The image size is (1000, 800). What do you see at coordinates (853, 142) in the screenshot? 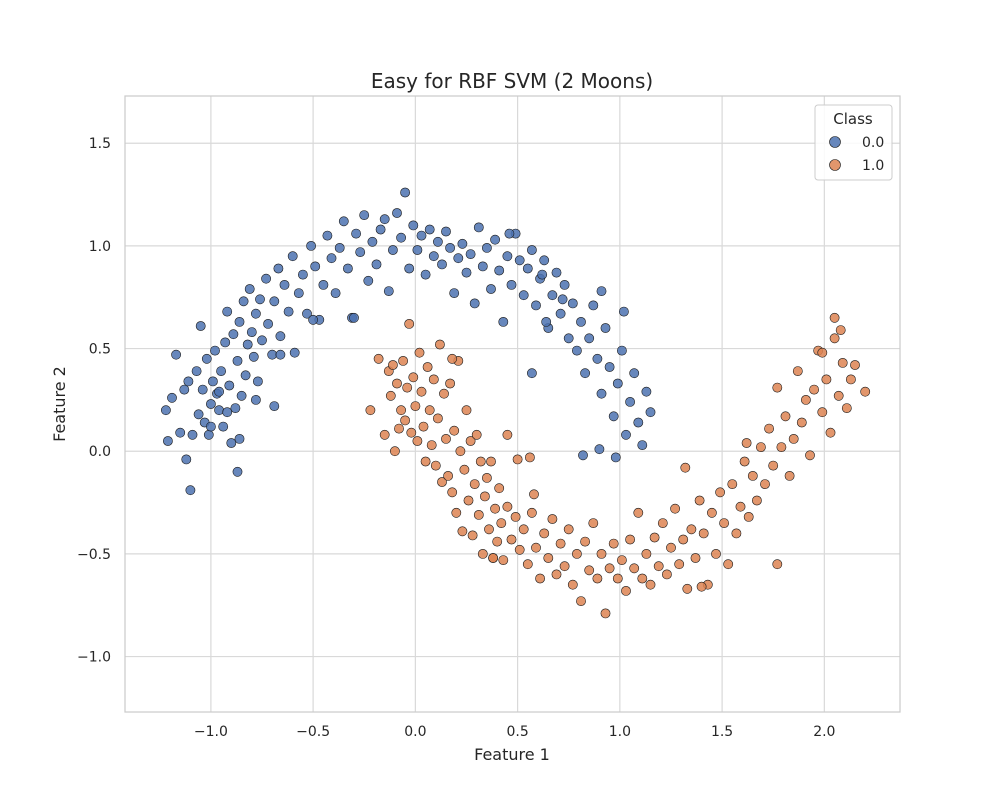
I see `legend: Class 0.0 1.0` at bounding box center [853, 142].